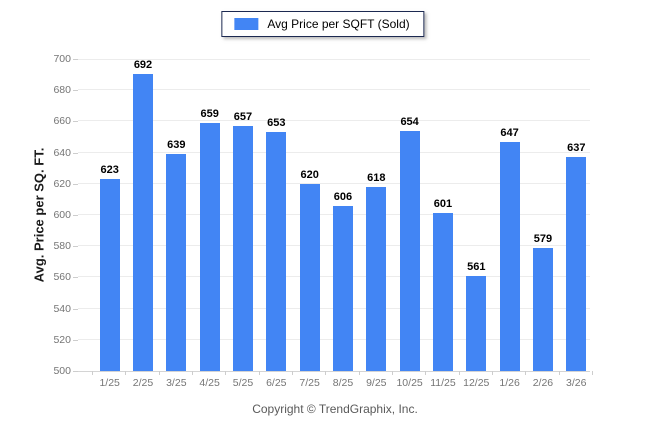 The width and height of the screenshot is (646, 434). I want to click on bar-value-label: 618, so click(376, 177).